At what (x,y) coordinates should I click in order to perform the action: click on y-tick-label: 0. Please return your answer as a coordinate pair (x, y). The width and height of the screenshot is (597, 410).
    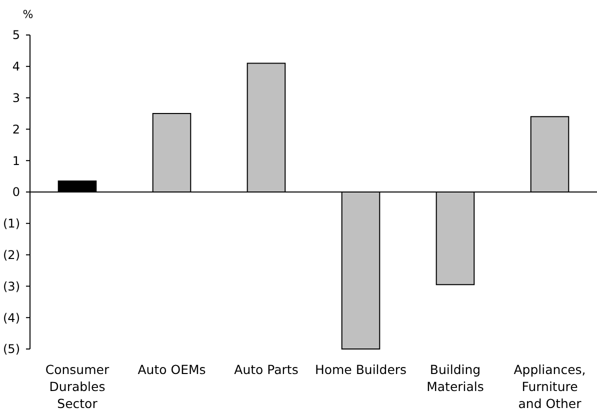
    Looking at the image, I should click on (16, 192).